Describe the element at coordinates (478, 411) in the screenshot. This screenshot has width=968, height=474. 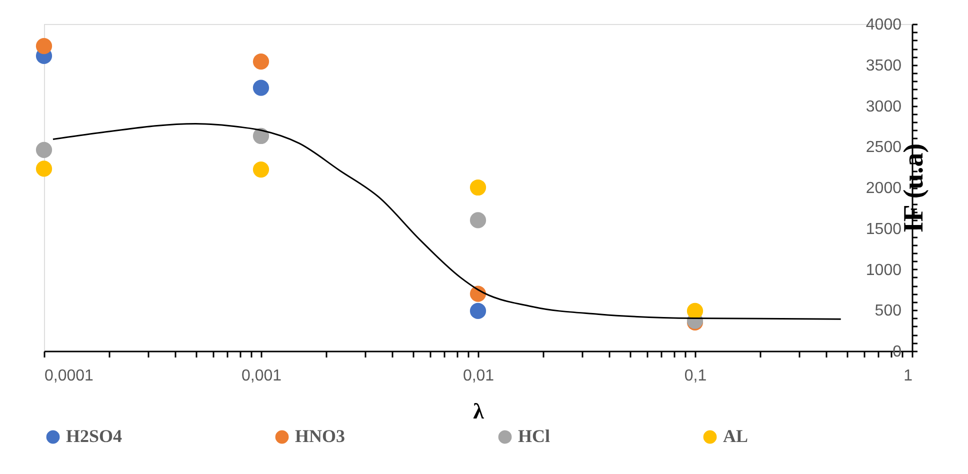
I see `x-axis-title: λ` at that location.